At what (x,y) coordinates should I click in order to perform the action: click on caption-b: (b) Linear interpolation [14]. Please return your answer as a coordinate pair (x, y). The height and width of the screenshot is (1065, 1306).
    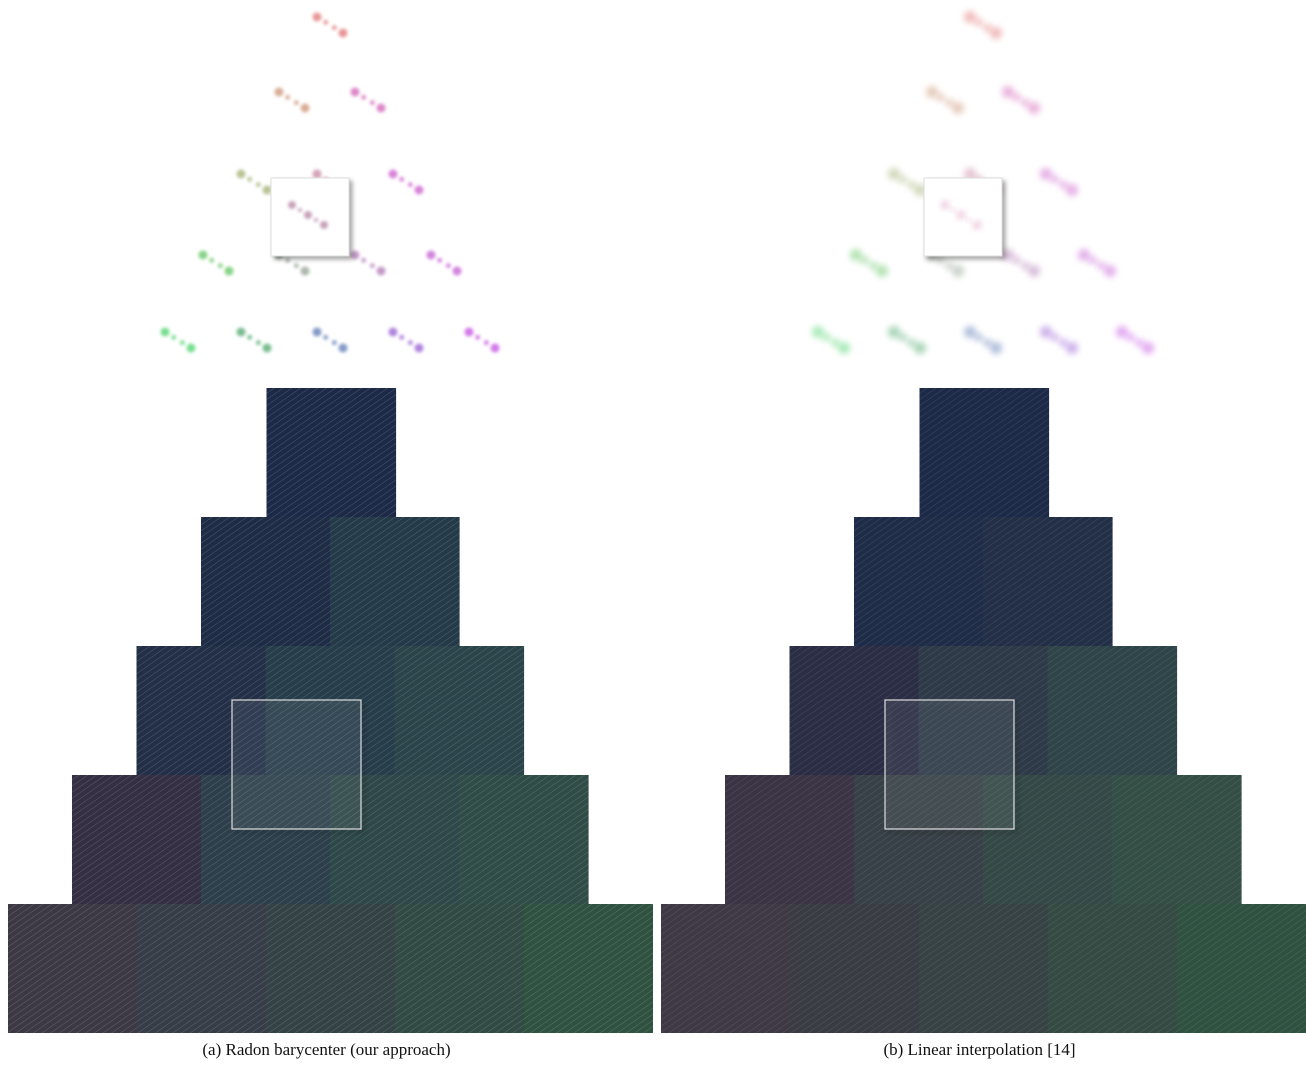
    Looking at the image, I should click on (979, 1049).